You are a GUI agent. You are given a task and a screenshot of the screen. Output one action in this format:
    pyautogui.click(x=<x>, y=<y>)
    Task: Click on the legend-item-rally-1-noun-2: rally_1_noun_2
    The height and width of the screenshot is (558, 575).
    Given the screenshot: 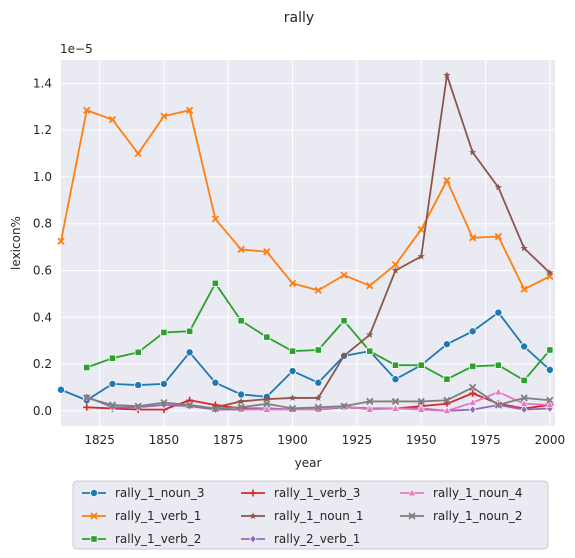 What is the action you would take?
    pyautogui.click(x=461, y=516)
    